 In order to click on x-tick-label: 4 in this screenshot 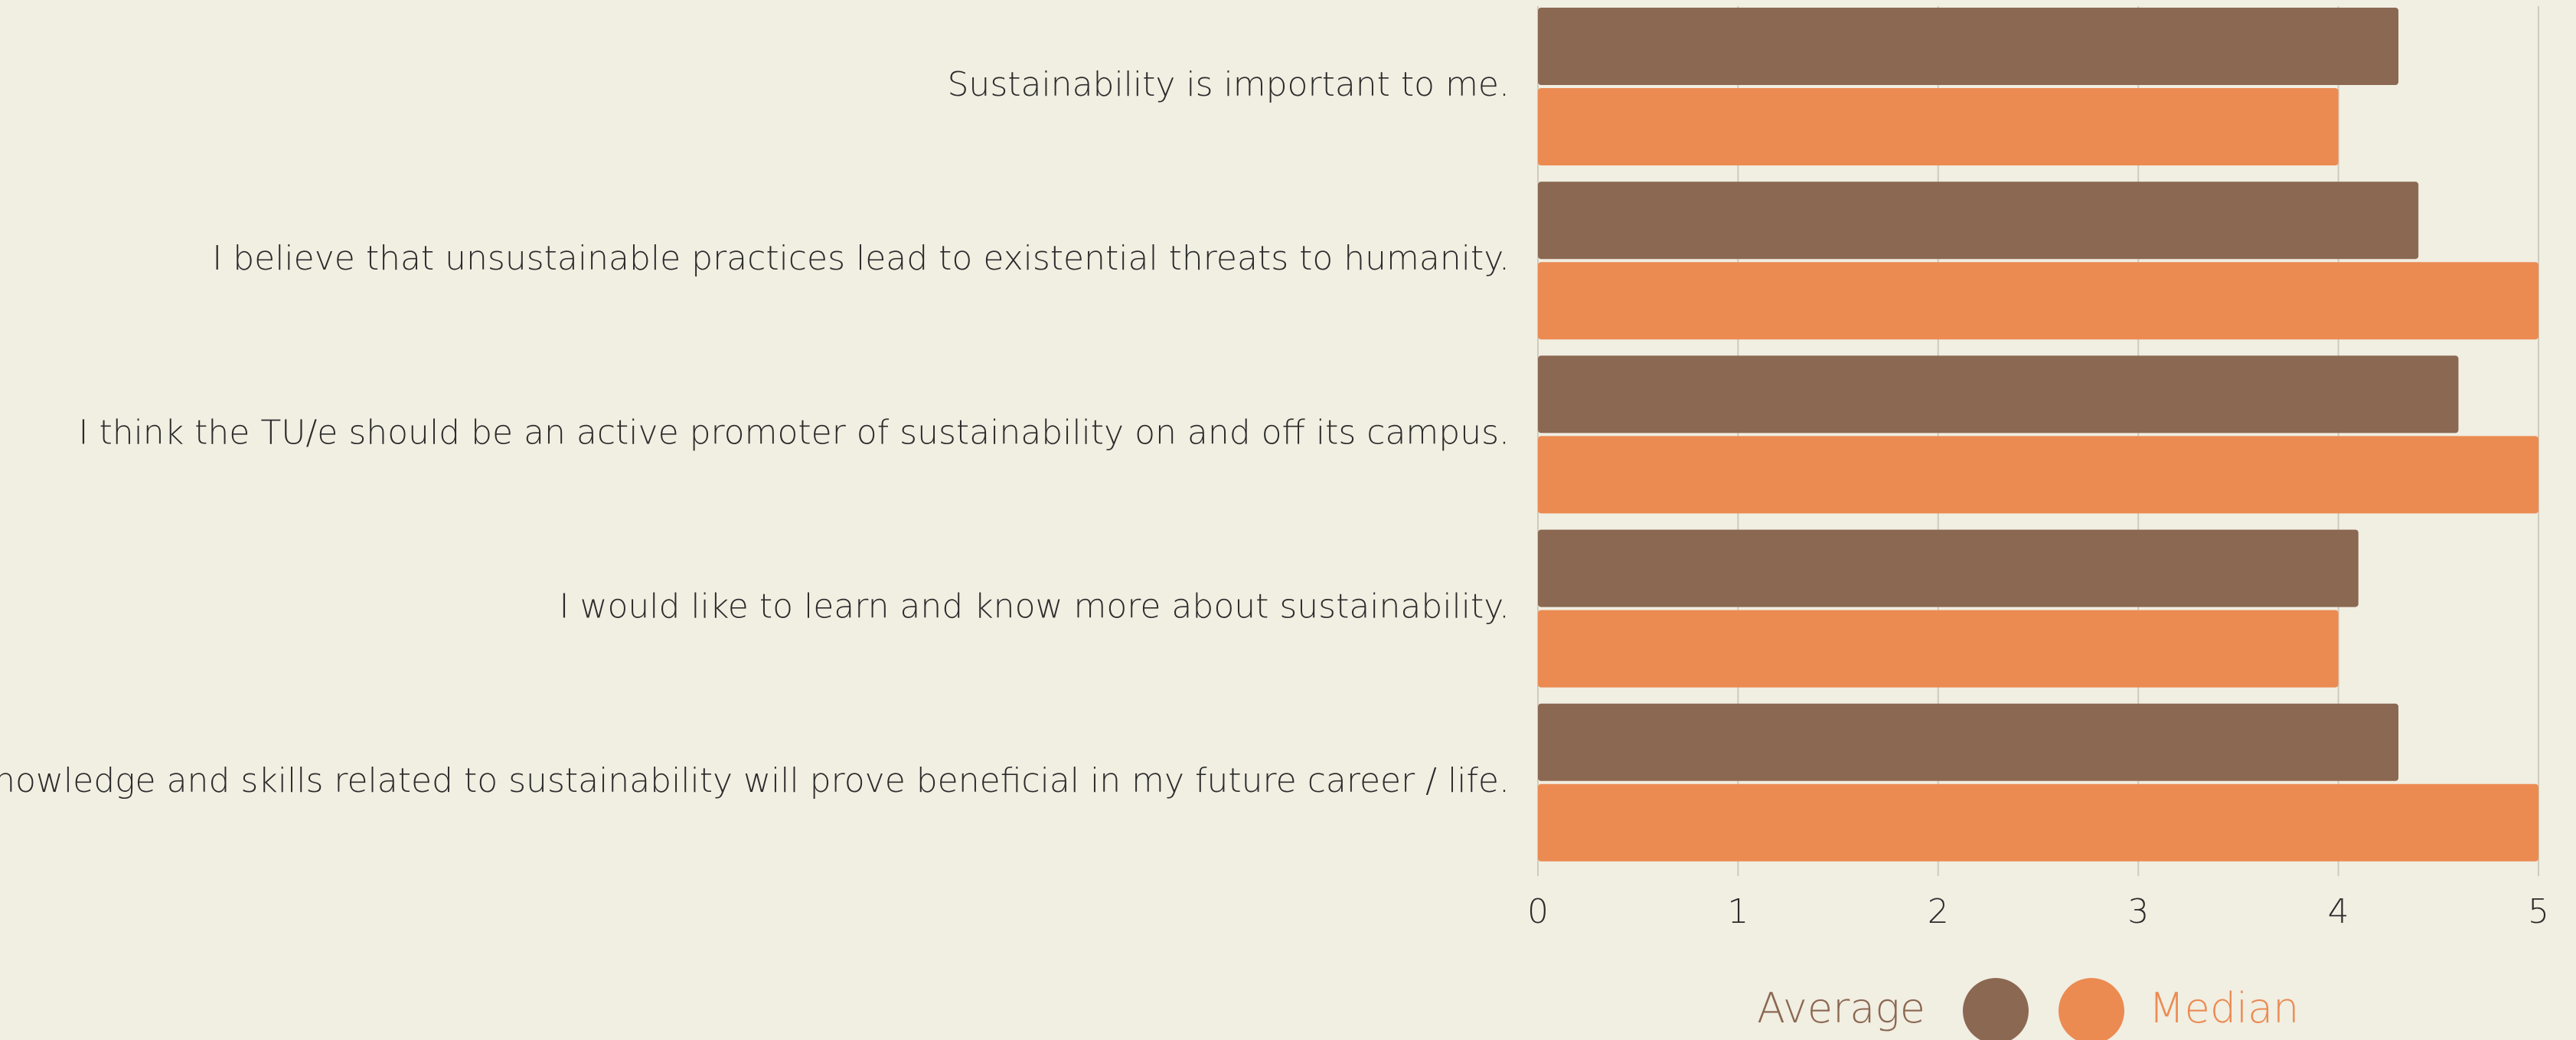, I will do `click(2338, 911)`.